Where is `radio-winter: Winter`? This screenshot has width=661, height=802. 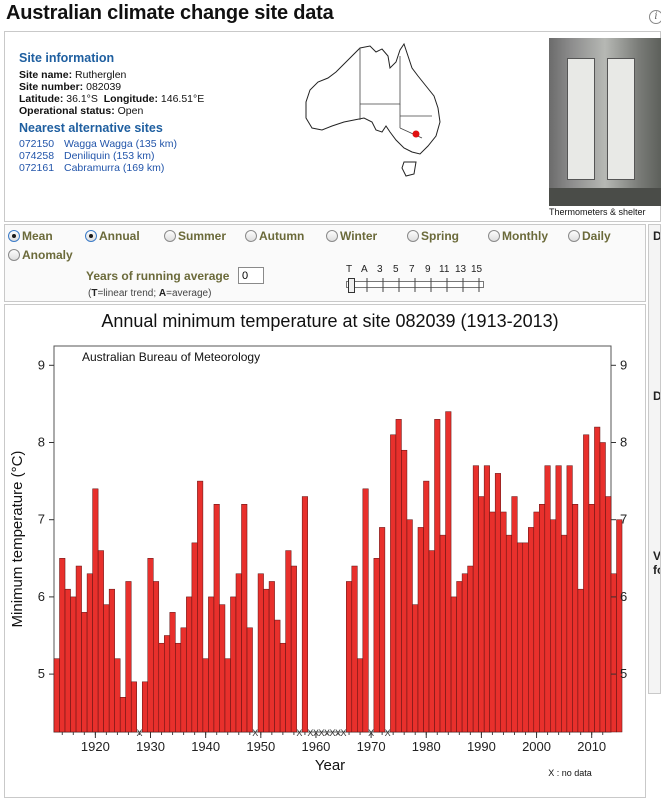 radio-winter: Winter is located at coordinates (351, 236).